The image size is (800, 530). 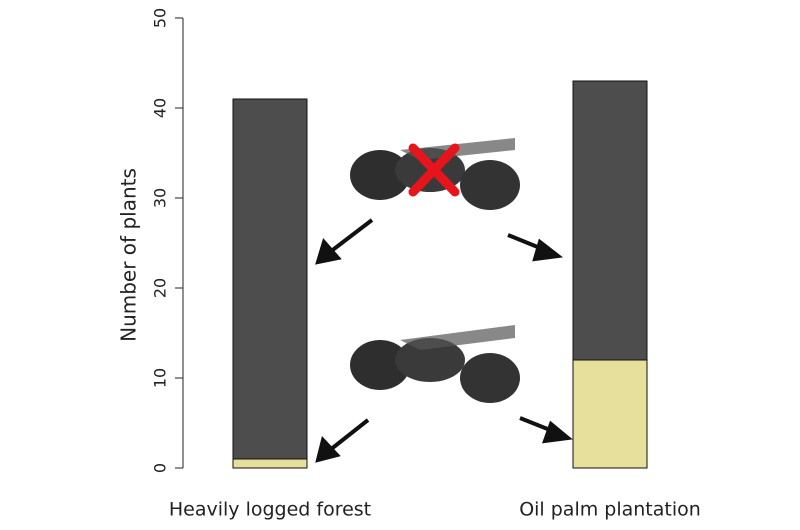 I want to click on y-axis-title: Number of plants, so click(x=129, y=255).